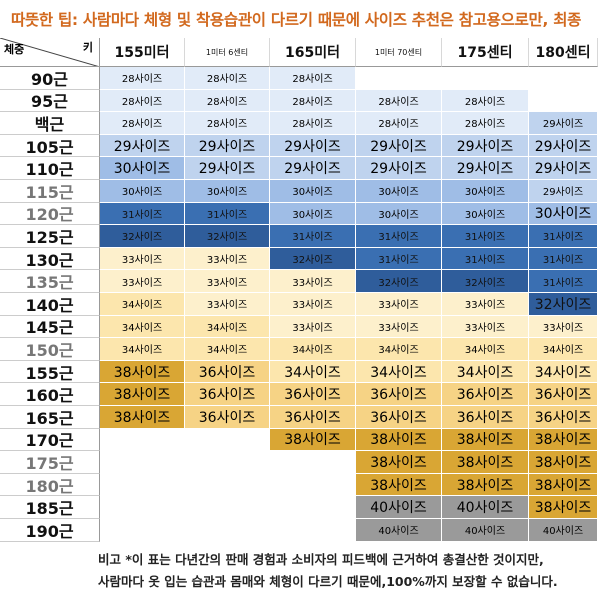 The width and height of the screenshot is (598, 598). Describe the element at coordinates (50, 236) in the screenshot. I see `row-weight-label: 125근` at that location.